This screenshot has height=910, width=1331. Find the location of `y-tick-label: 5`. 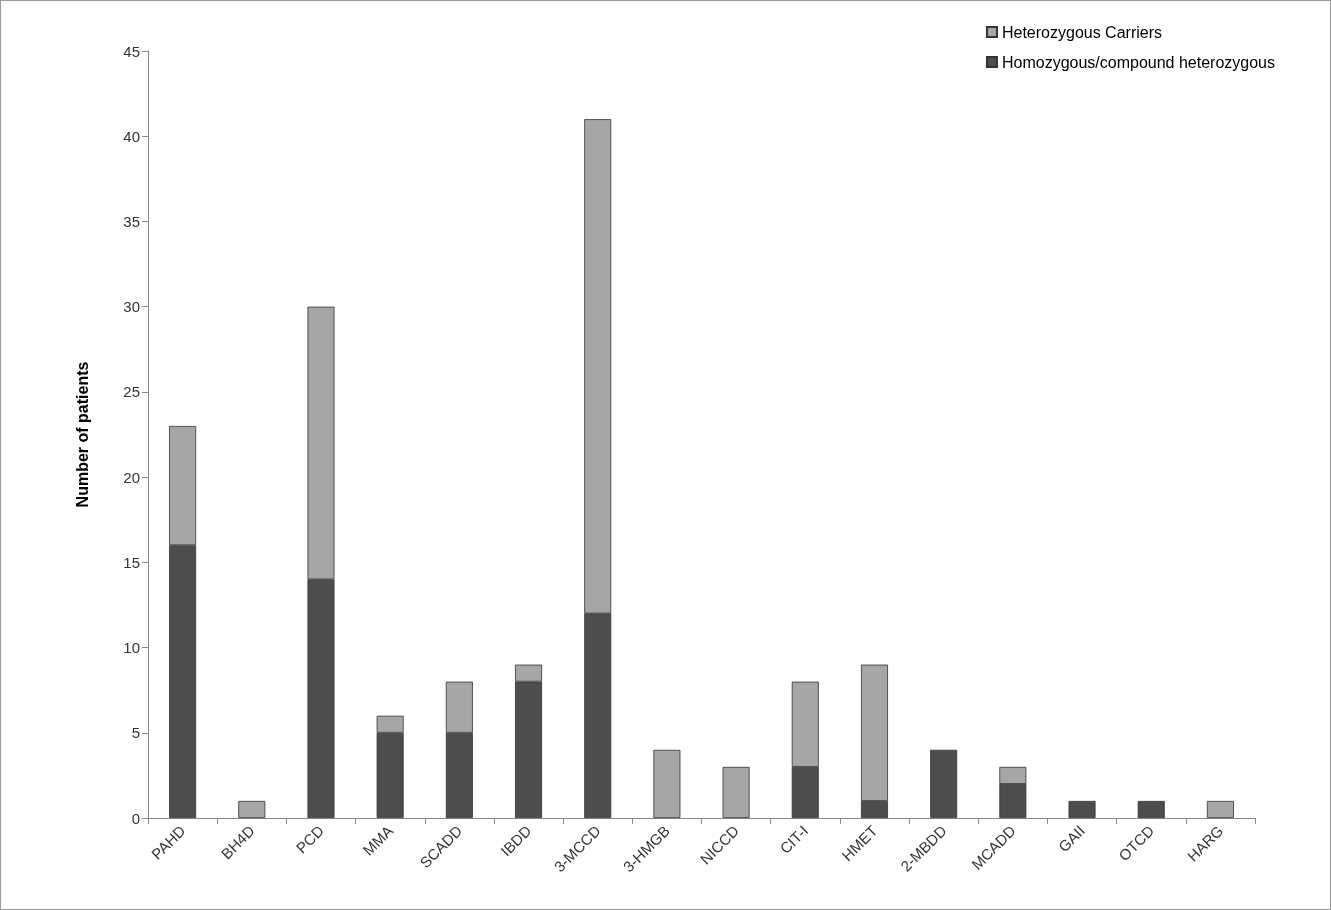

y-tick-label: 5 is located at coordinates (135, 733).